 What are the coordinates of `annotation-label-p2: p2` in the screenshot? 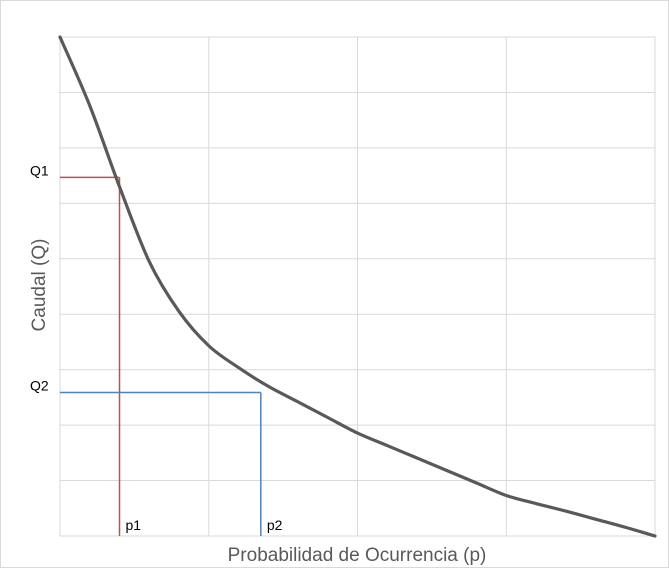 It's located at (275, 525).